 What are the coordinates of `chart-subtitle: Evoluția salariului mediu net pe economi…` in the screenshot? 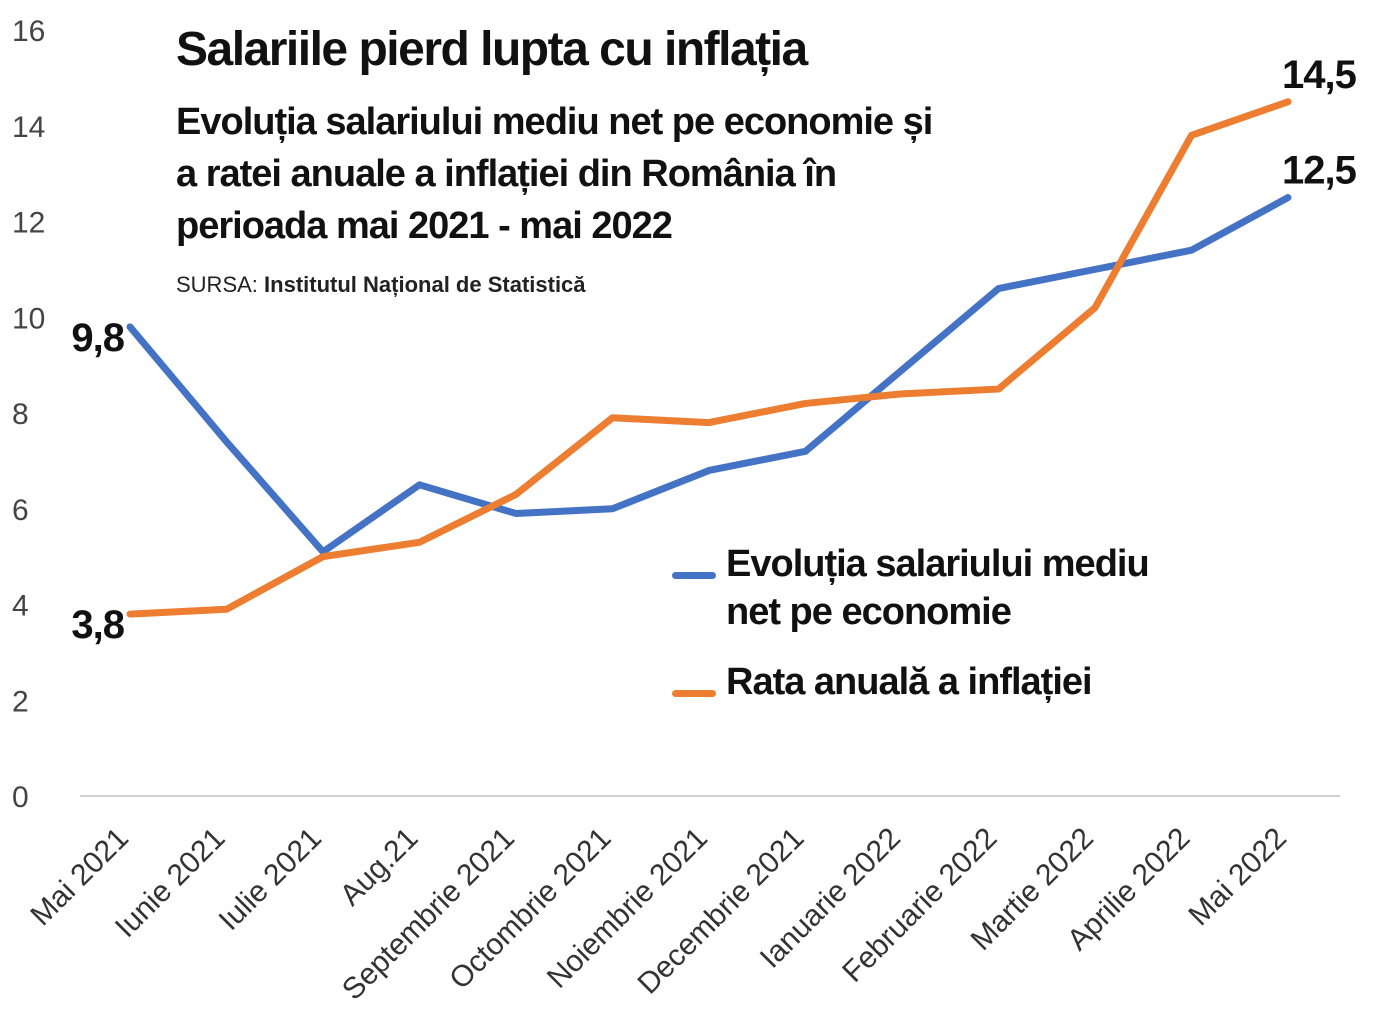 It's located at (554, 174).